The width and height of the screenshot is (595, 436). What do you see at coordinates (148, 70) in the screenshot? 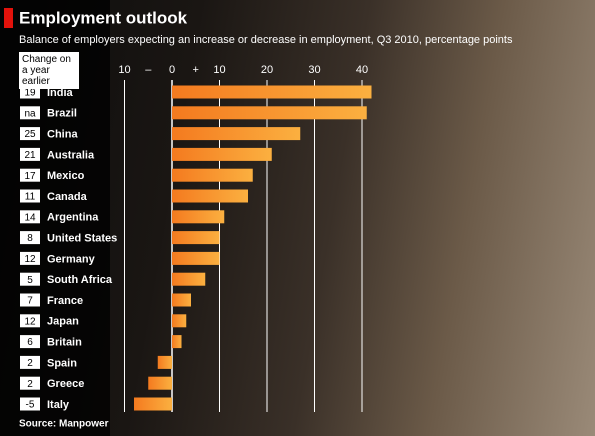
I see `axis-sign: –` at bounding box center [148, 70].